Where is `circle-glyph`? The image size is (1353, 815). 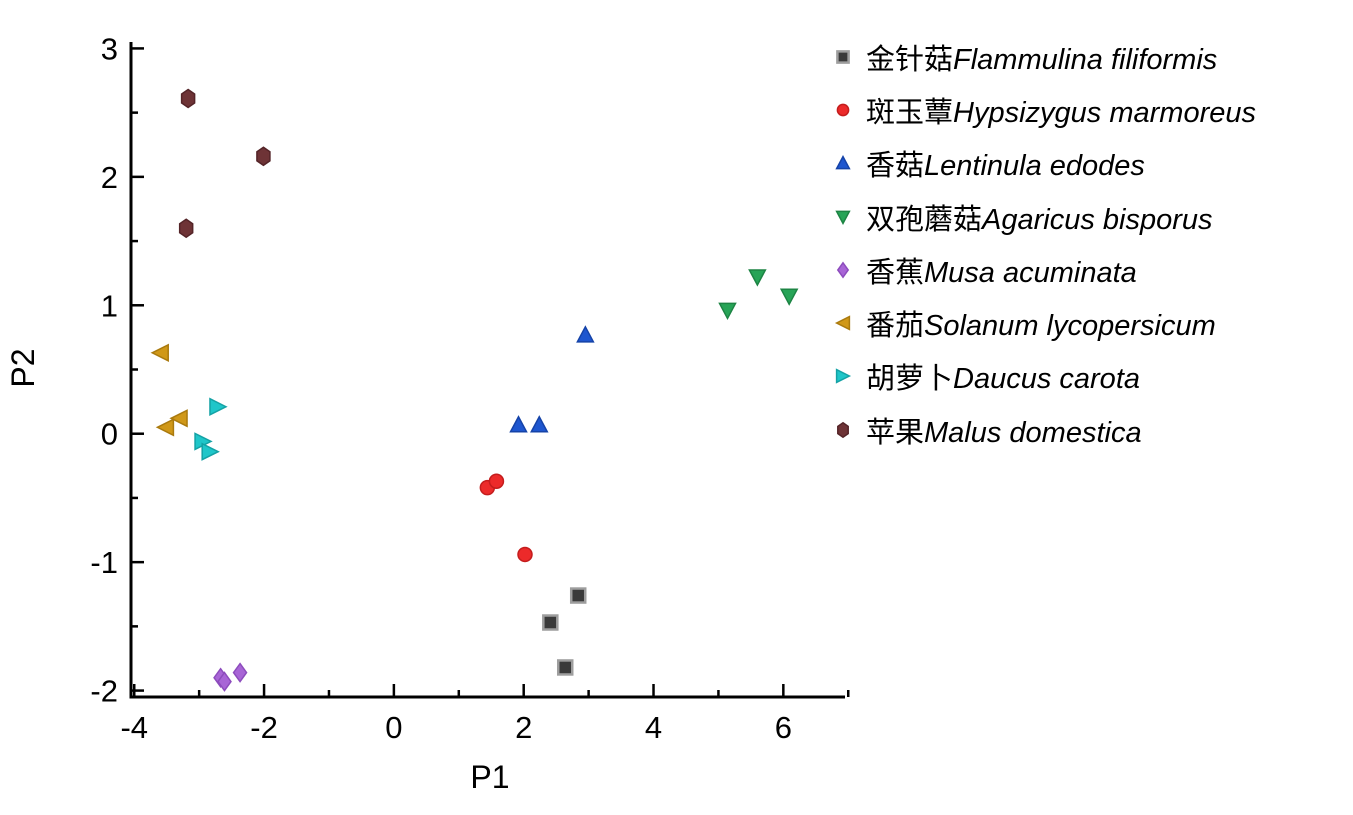 circle-glyph is located at coordinates (843, 110).